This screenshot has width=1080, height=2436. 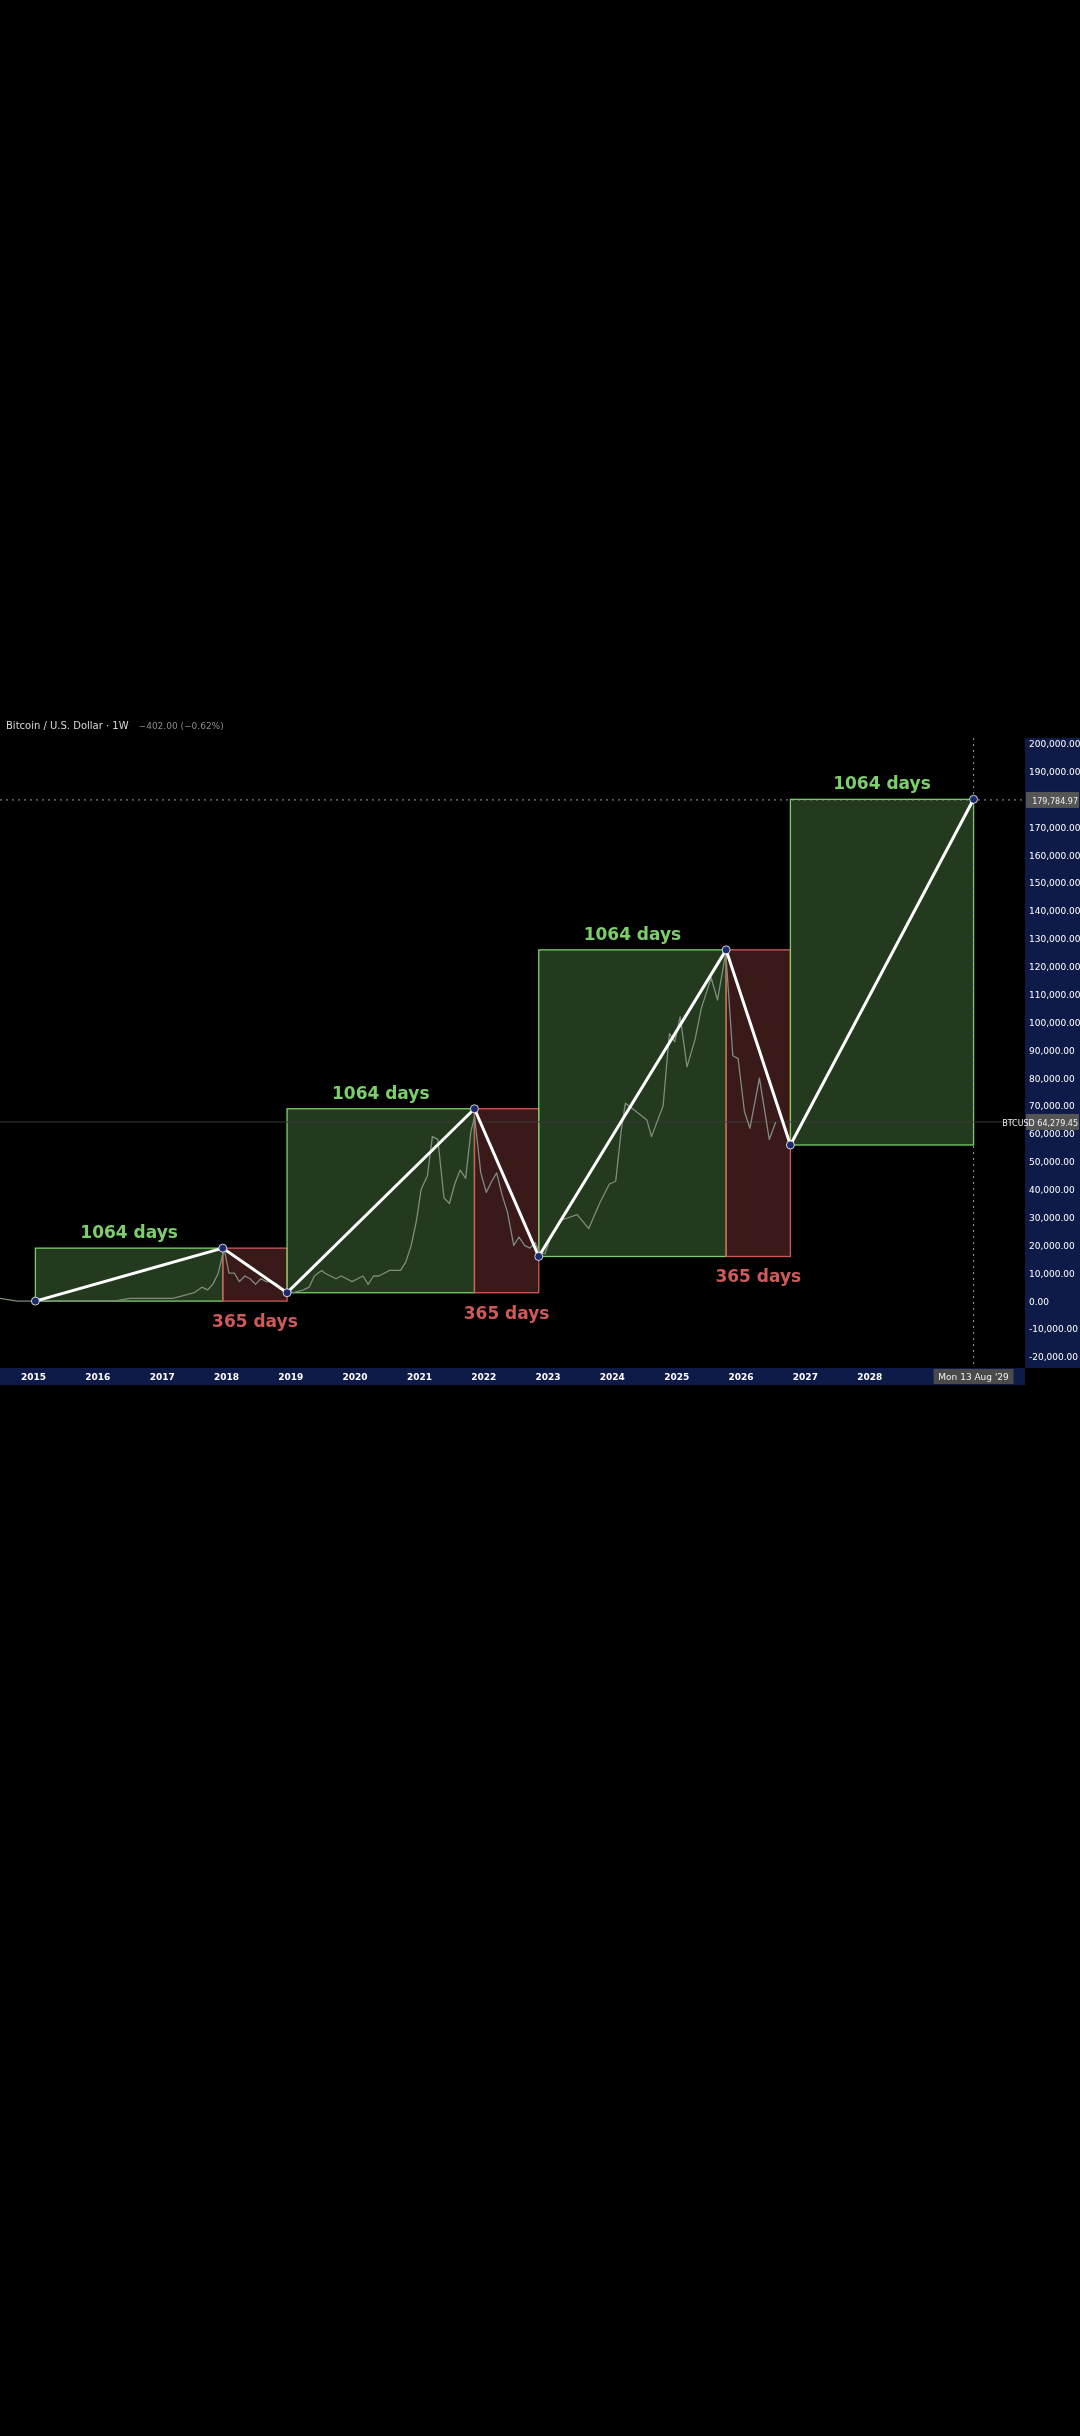 I want to click on x-tick-label: 2021, so click(x=419, y=1377).